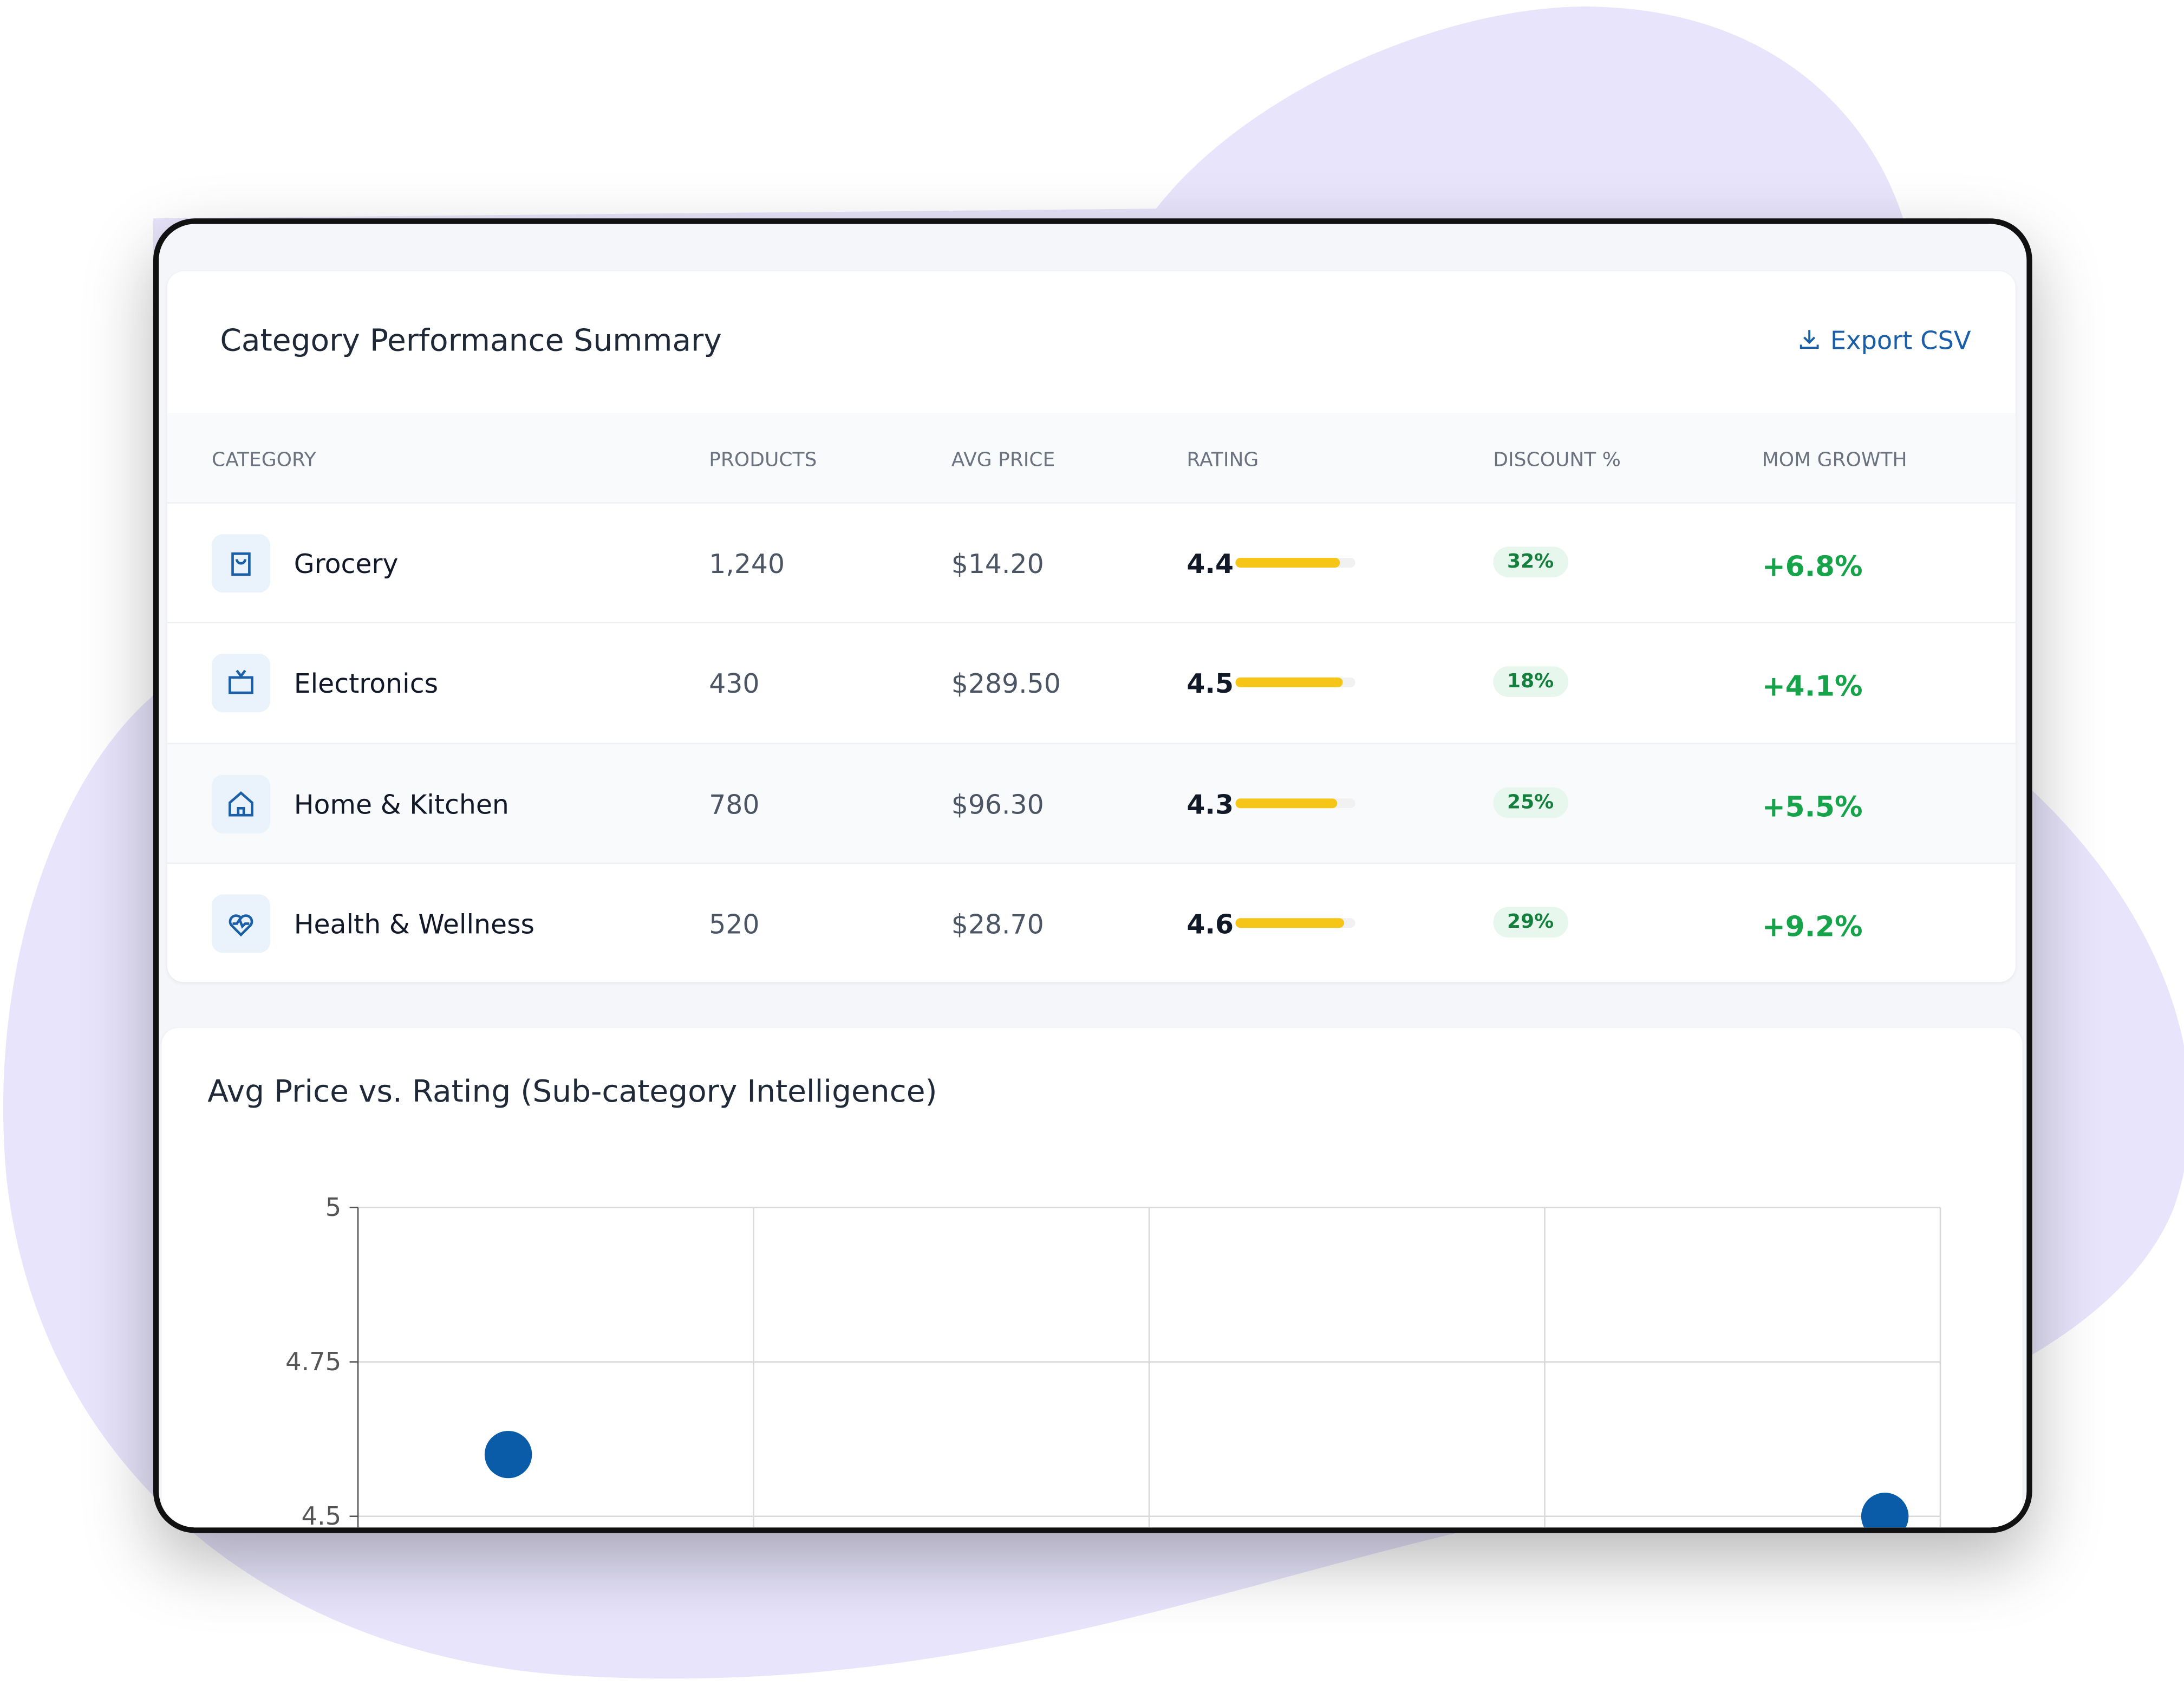 The image size is (2184, 1686). Describe the element at coordinates (1813, 806) in the screenshot. I see `mom-growth: +5.5%` at that location.